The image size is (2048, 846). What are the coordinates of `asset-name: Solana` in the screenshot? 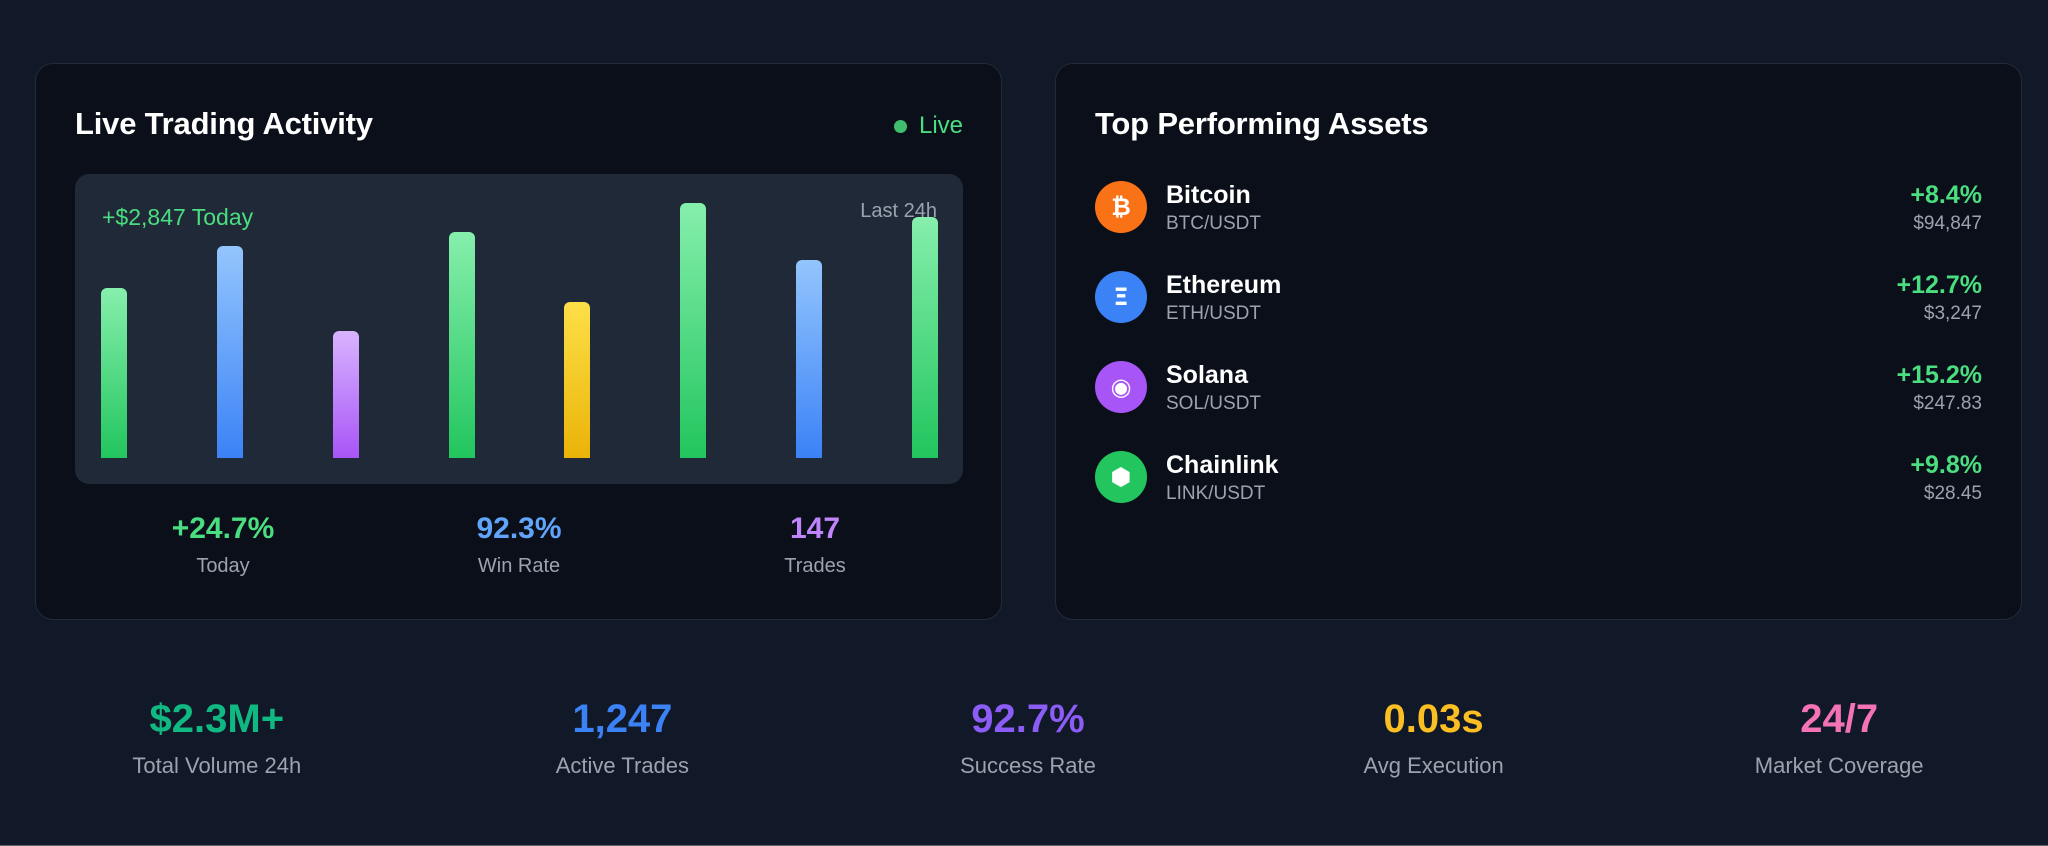 It's located at (1207, 375).